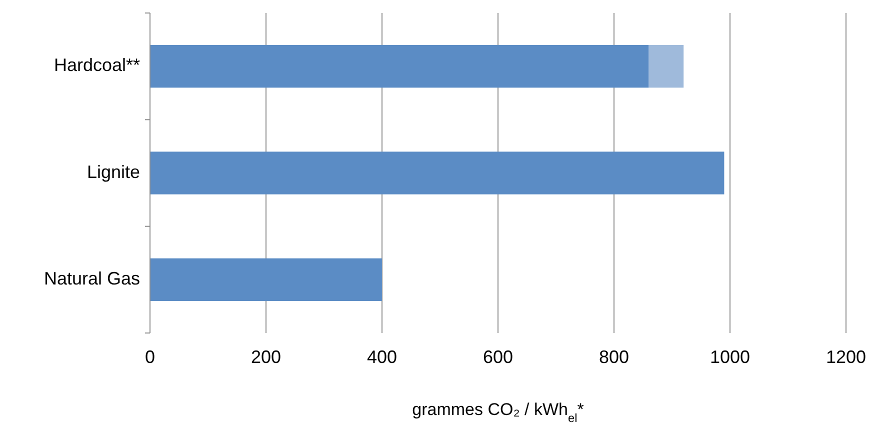 Image resolution: width=873 pixels, height=425 pixels. I want to click on x-tick-label: 1000, so click(730, 357).